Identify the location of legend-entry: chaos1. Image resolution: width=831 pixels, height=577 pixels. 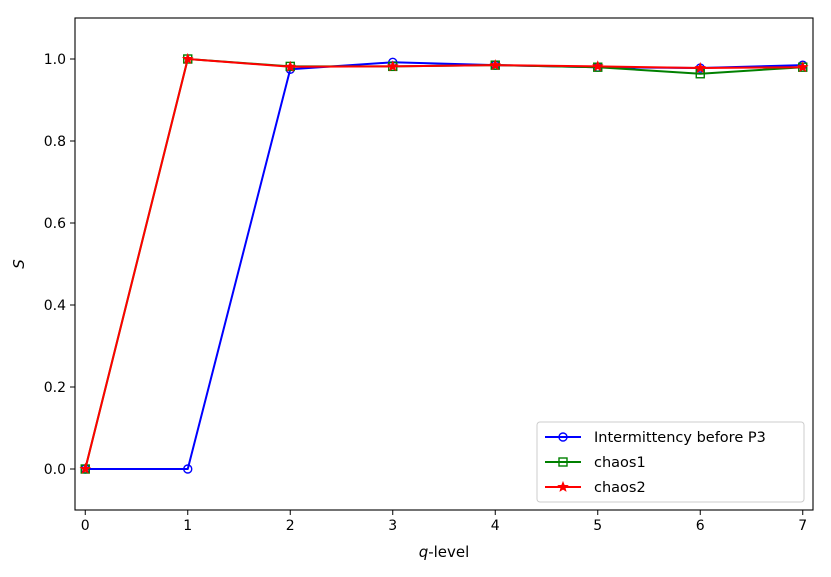
(595, 463).